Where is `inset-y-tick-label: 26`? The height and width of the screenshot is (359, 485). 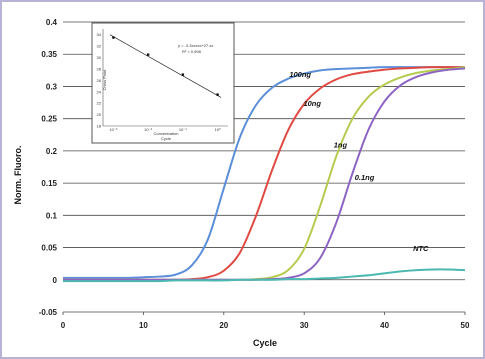
inset-y-tick-label: 26 is located at coordinates (99, 80).